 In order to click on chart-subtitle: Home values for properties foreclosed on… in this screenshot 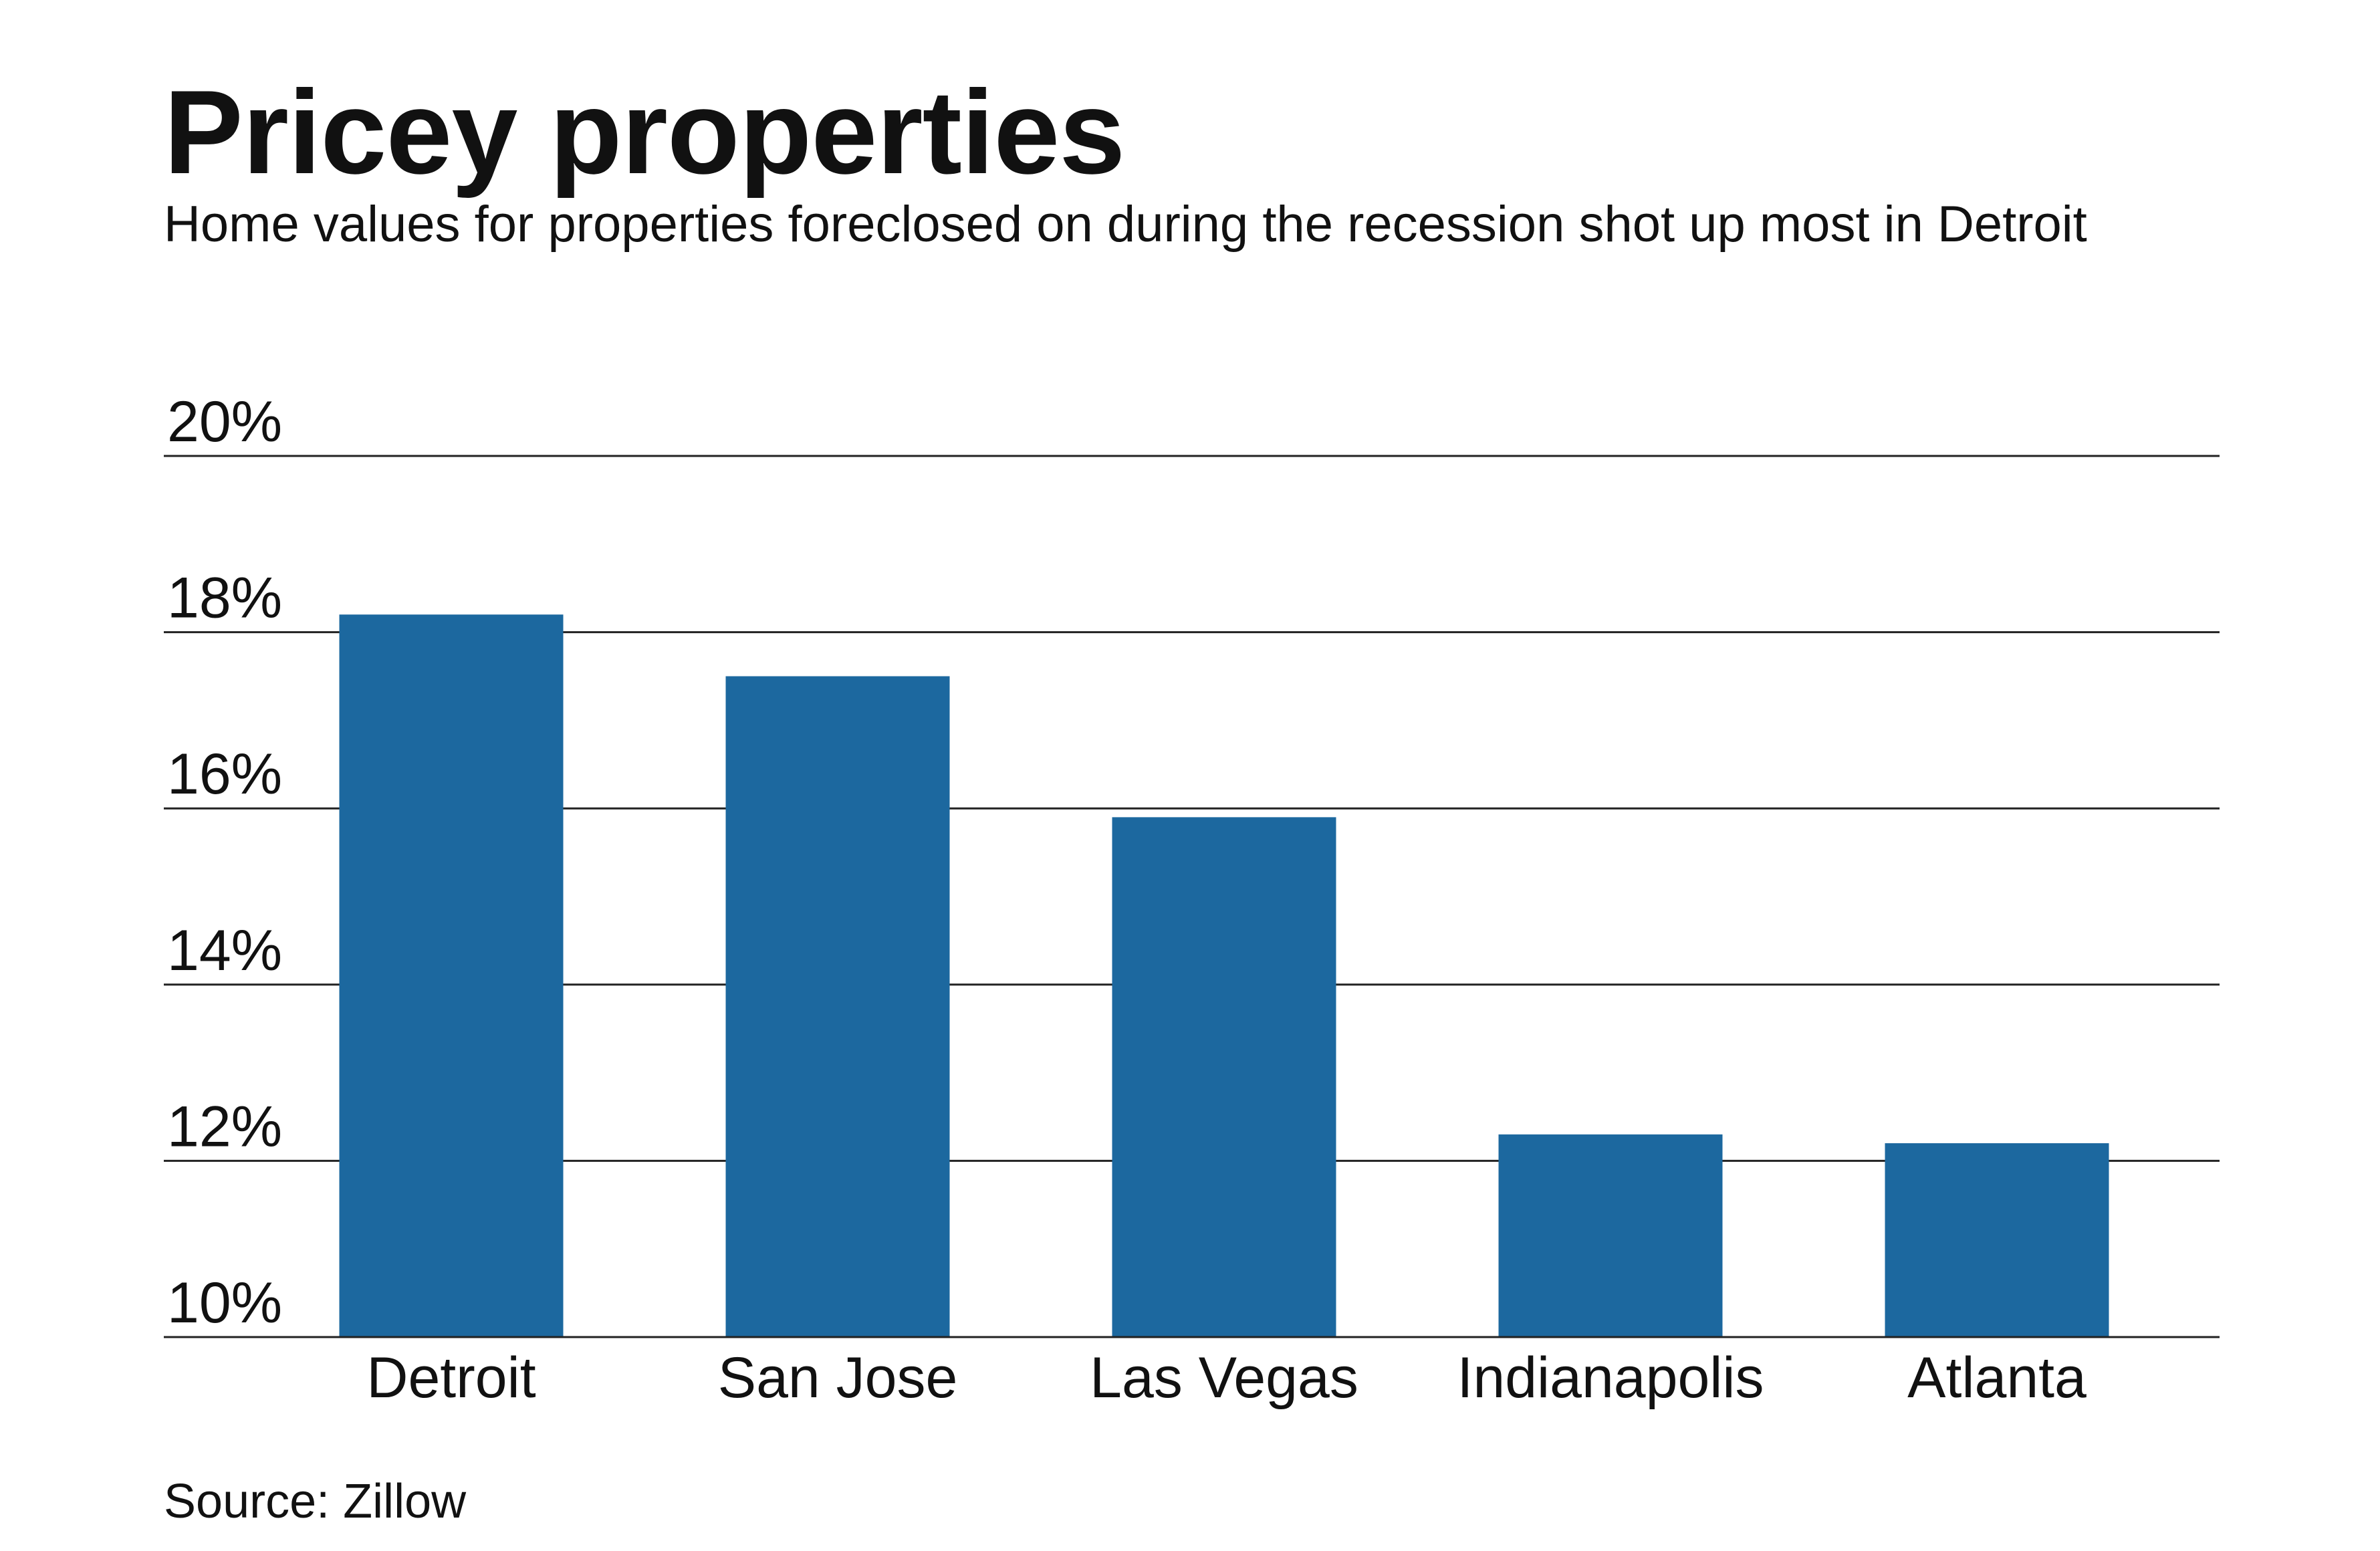, I will do `click(1125, 224)`.